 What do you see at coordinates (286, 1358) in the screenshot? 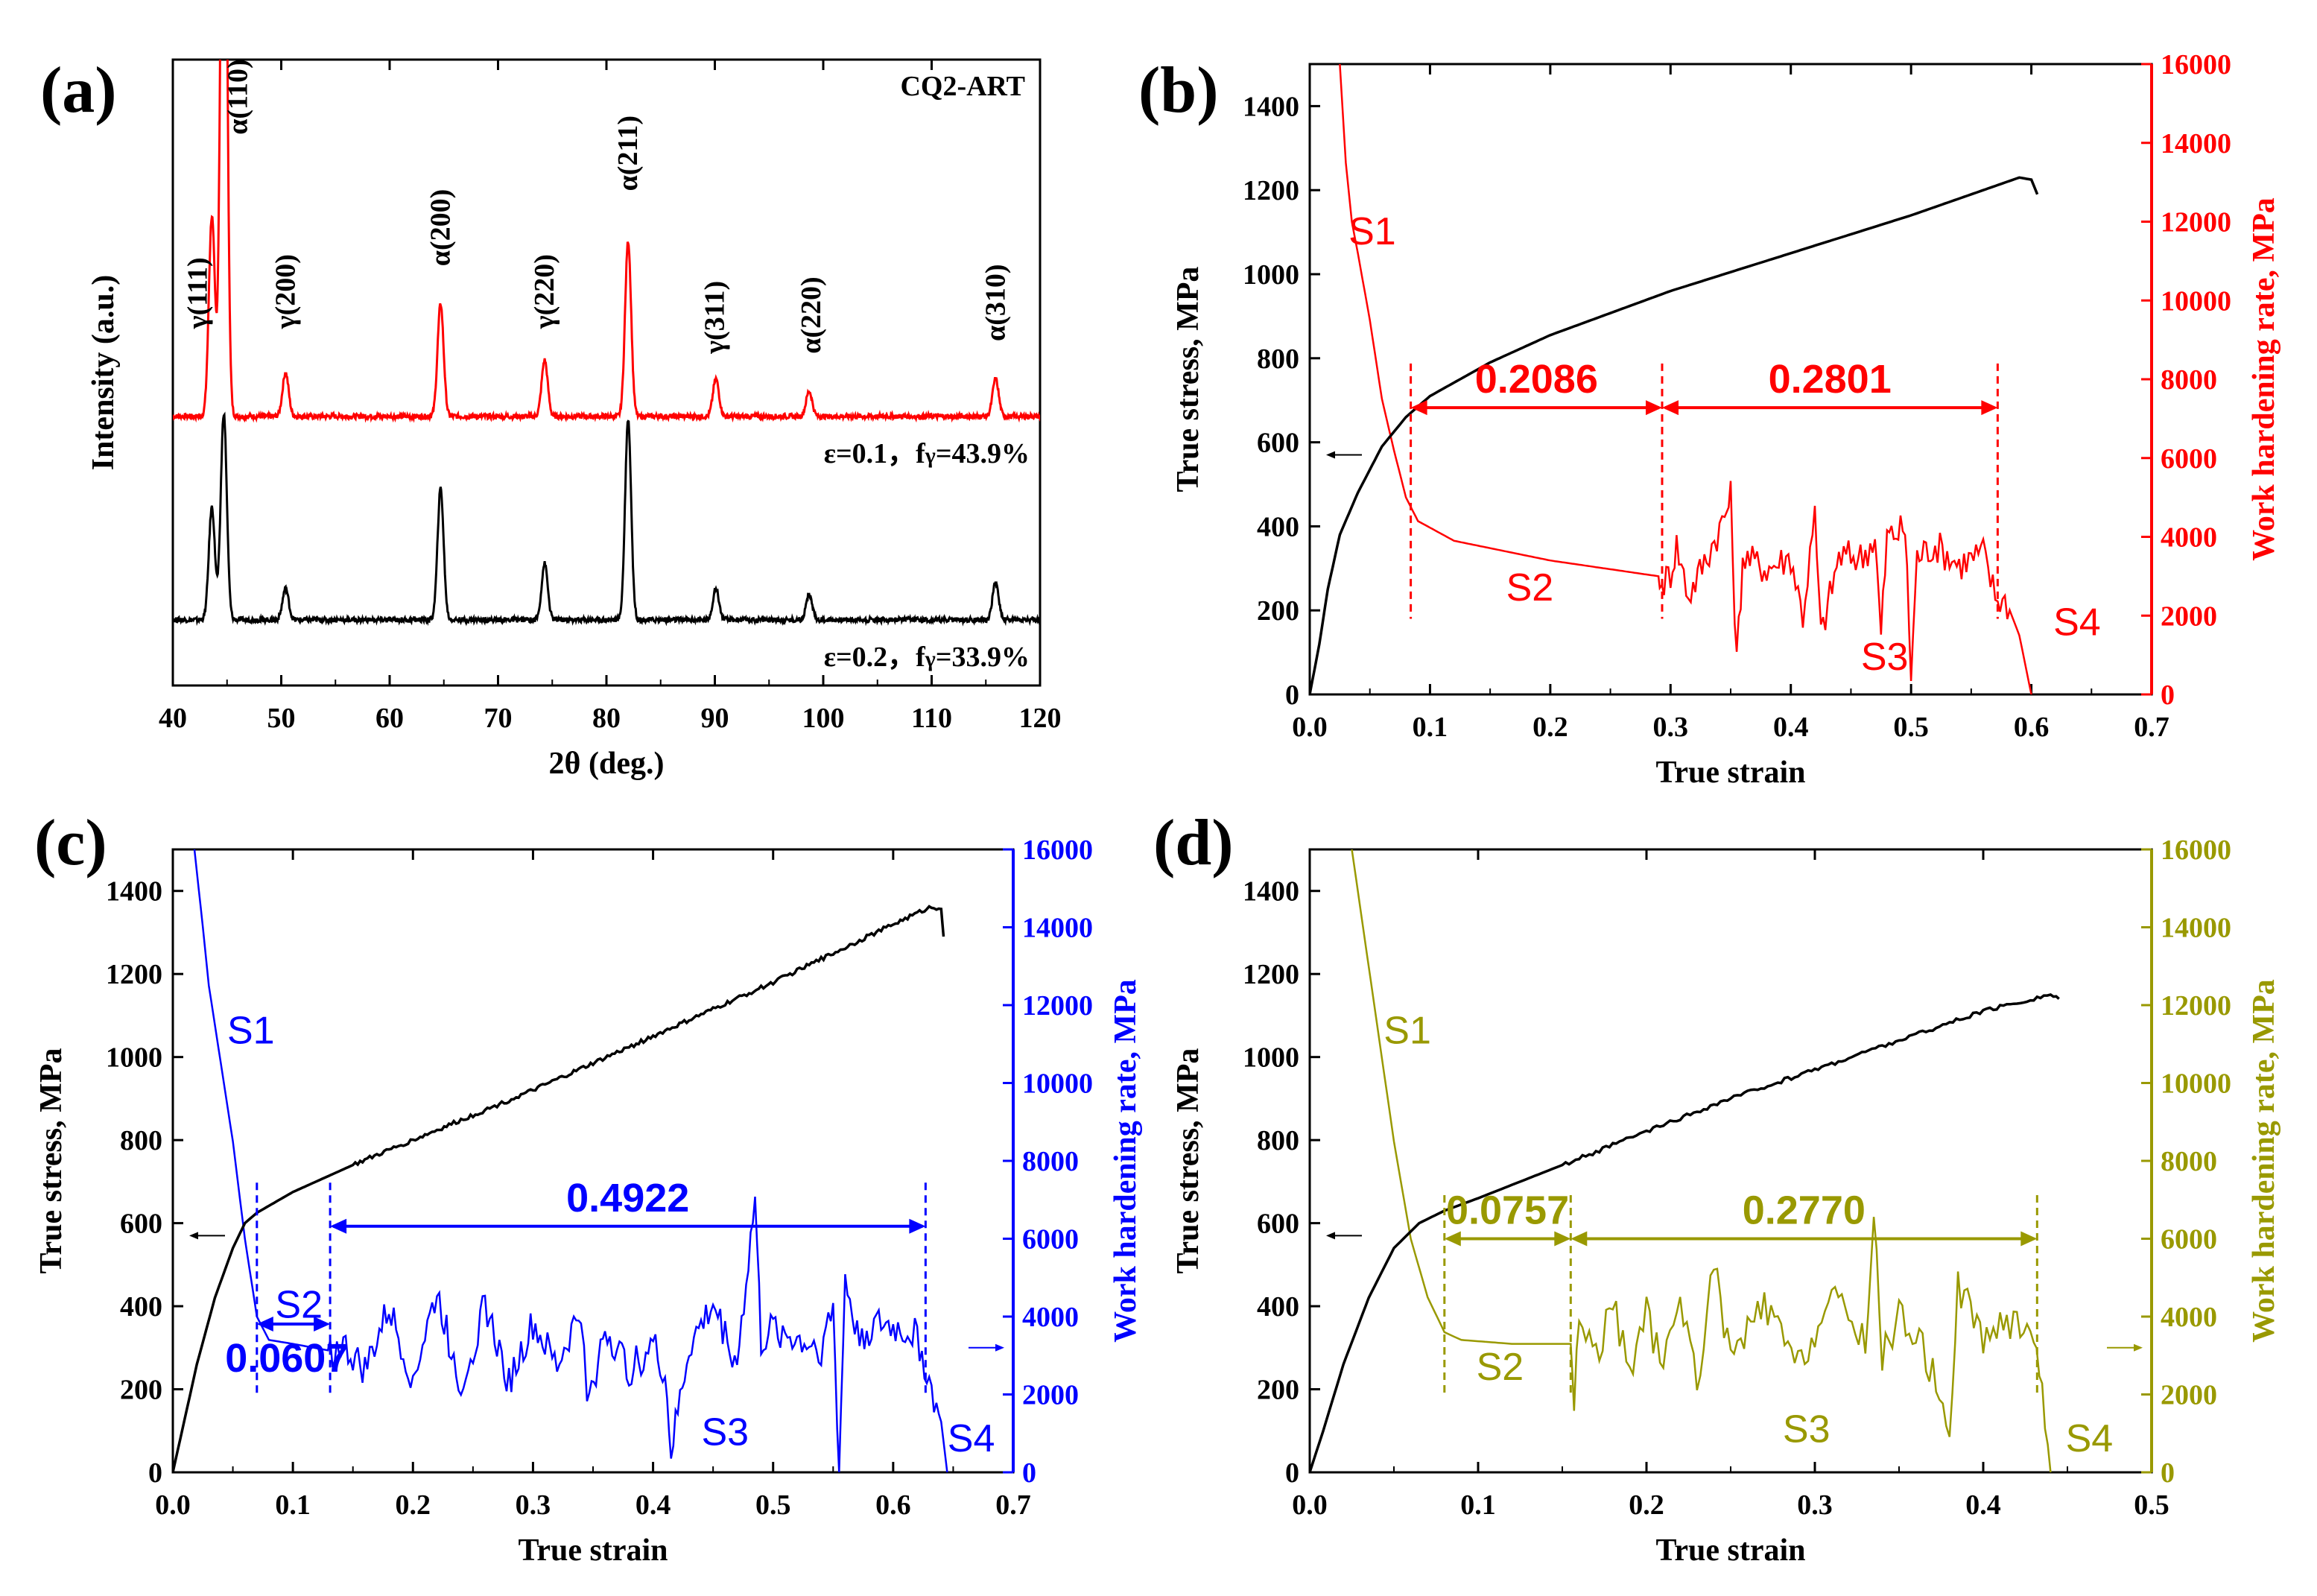
I see `interval-value: 0.0607` at bounding box center [286, 1358].